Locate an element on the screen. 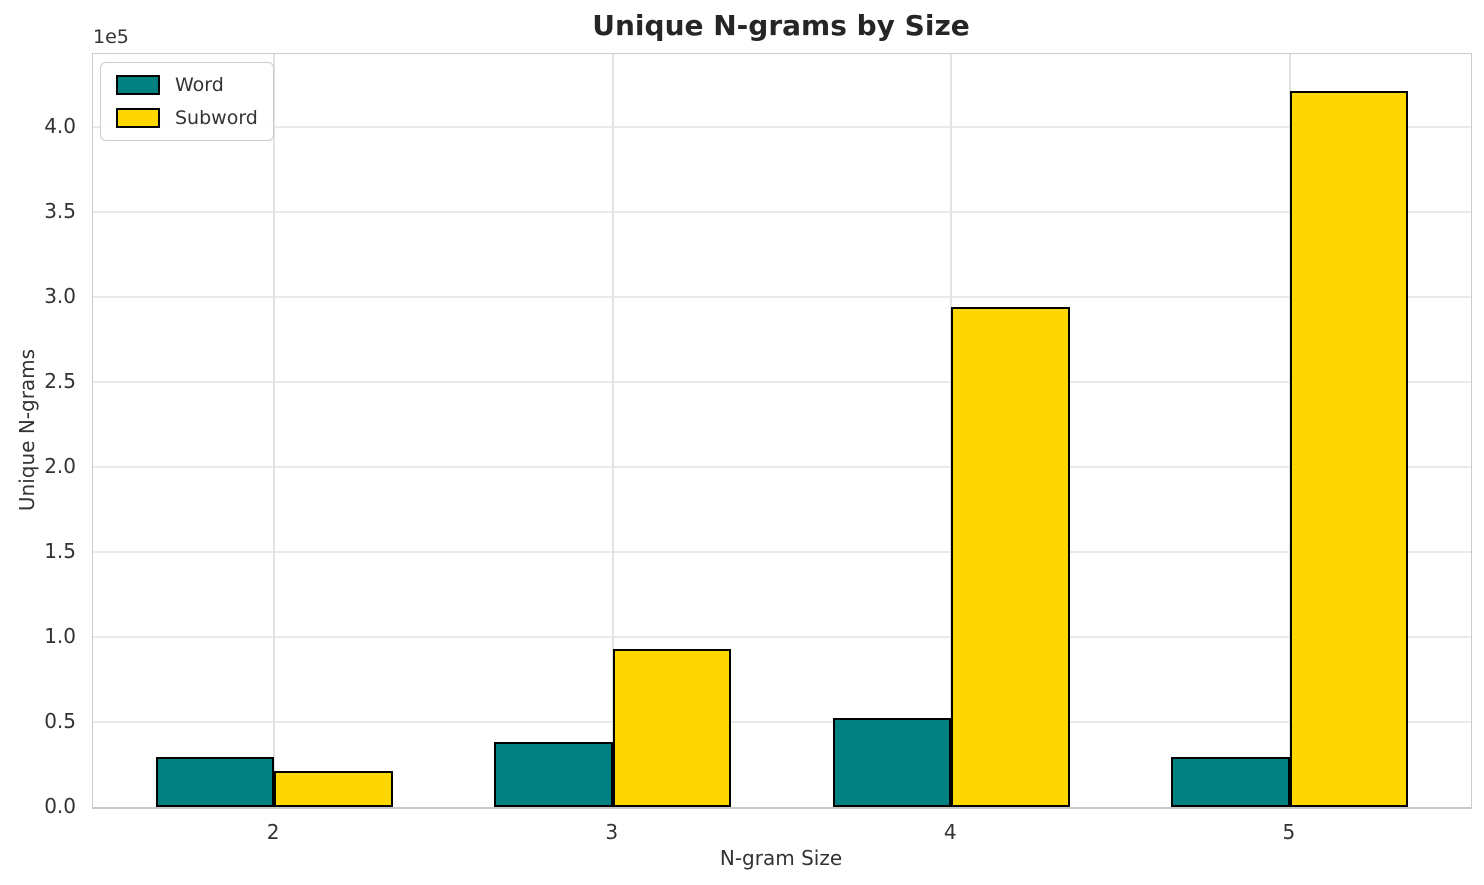 The image size is (1484, 885). y-tick-label: 1.0 is located at coordinates (60, 636).